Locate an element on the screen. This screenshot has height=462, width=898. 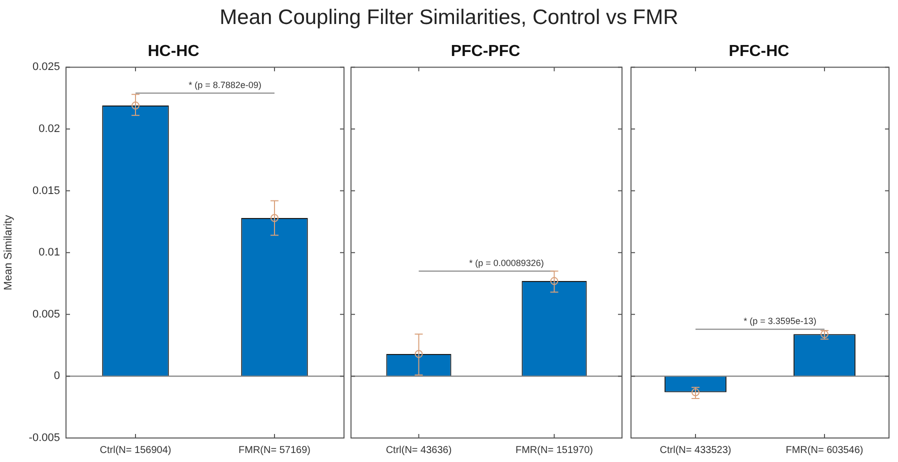
y-tick-label: 0.01 is located at coordinates (49, 252).